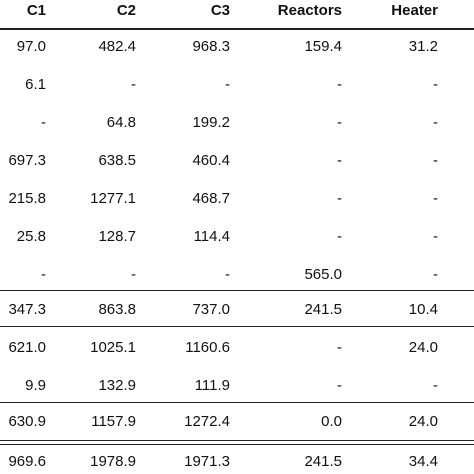 This screenshot has width=474, height=474. What do you see at coordinates (27, 347) in the screenshot?
I see `cell-c1: 621.0` at bounding box center [27, 347].